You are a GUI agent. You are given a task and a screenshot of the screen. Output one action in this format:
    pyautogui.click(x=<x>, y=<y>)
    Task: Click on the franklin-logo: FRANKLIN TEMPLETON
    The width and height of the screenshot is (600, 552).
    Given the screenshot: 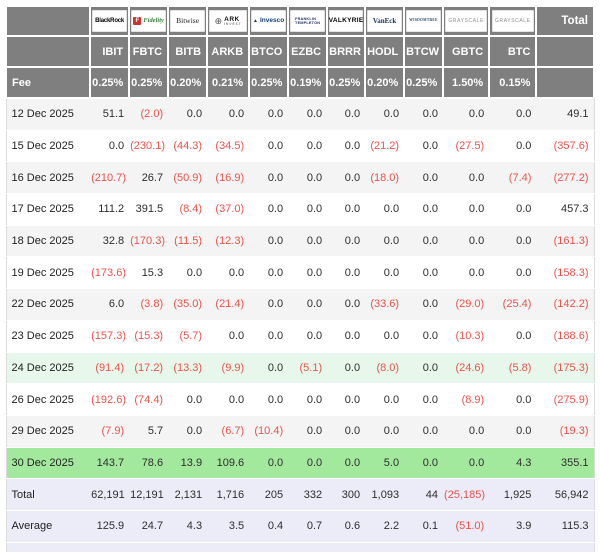 What is the action you would take?
    pyautogui.click(x=308, y=21)
    